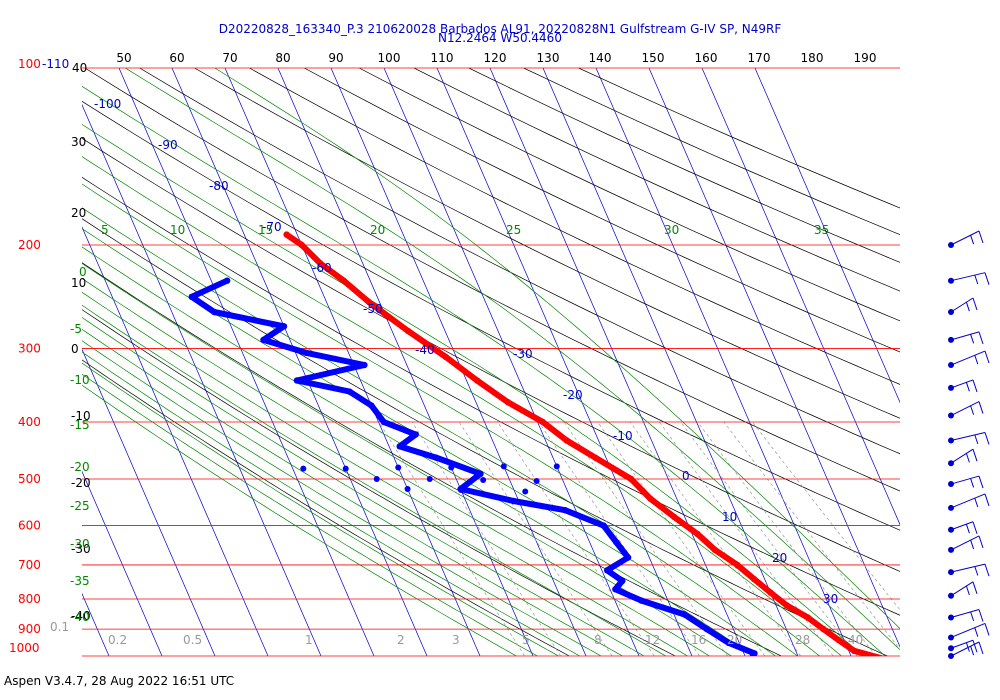 The image size is (1000, 700). Describe the element at coordinates (29, 64) in the screenshot. I see `pressure-tick-label: 100` at that location.